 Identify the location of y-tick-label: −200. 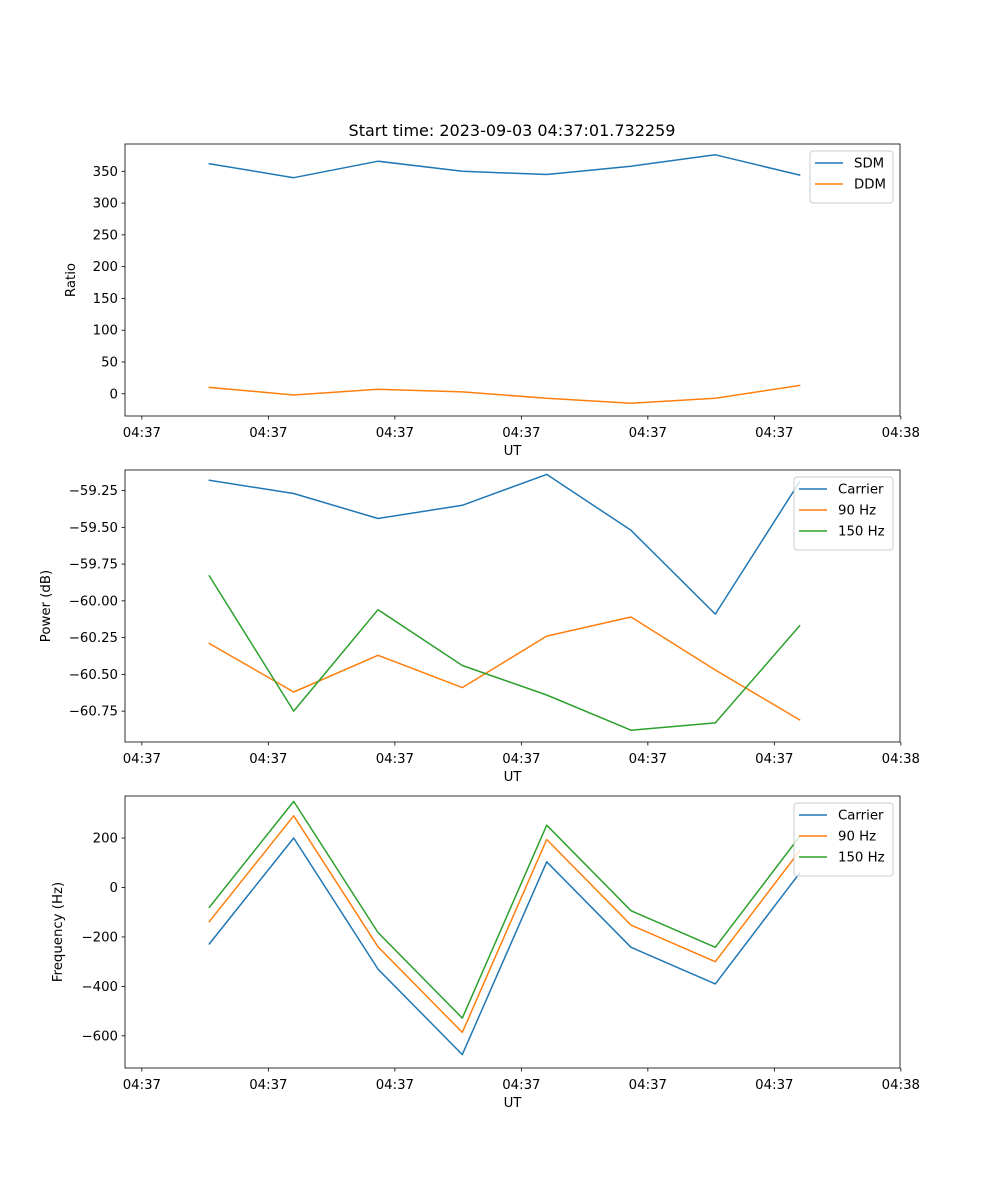
(99, 937).